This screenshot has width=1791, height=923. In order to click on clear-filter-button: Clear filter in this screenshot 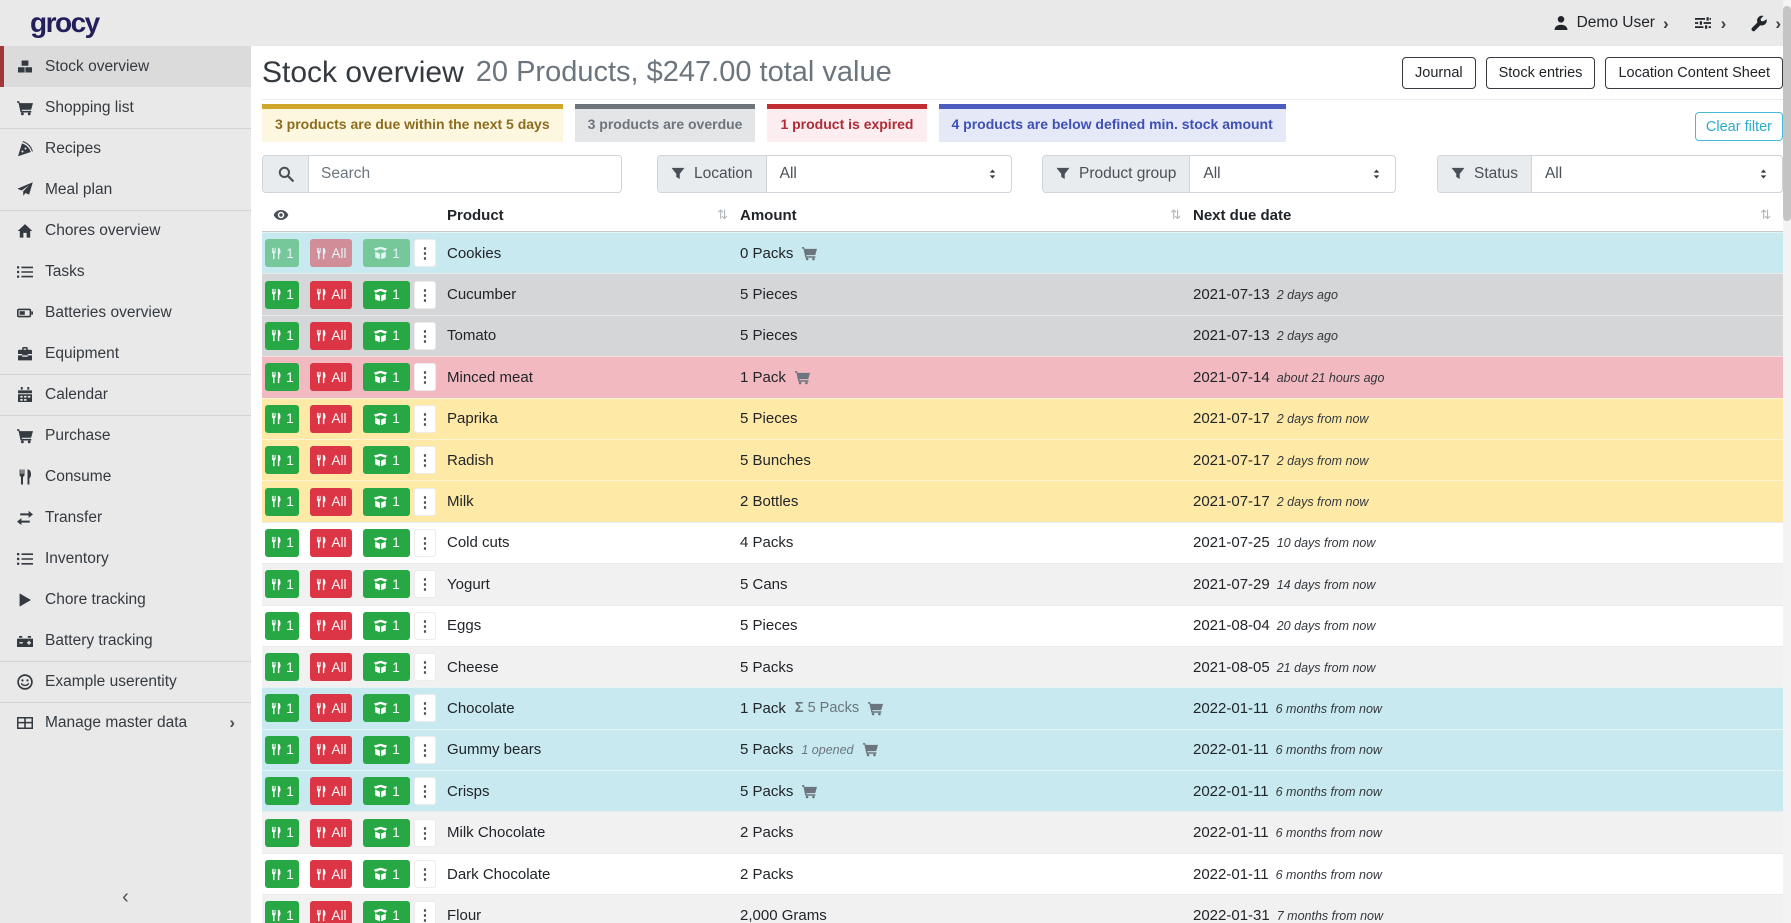, I will do `click(1738, 126)`.